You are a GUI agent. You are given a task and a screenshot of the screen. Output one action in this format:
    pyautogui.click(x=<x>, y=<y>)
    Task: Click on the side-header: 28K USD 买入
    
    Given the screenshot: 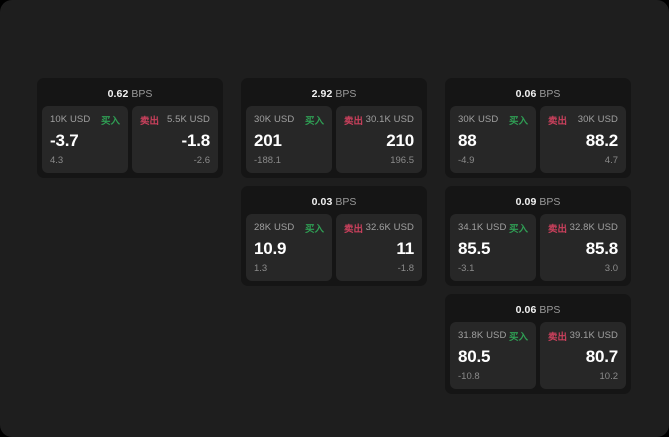 What is the action you would take?
    pyautogui.click(x=289, y=228)
    